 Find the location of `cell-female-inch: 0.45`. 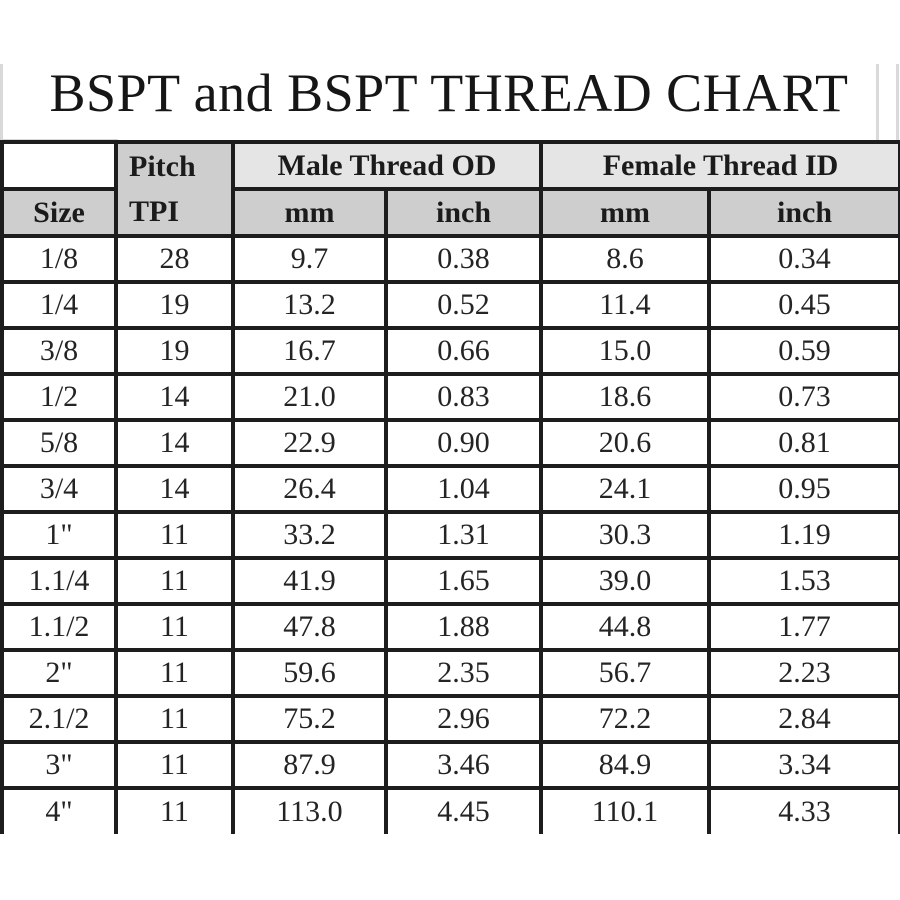

cell-female-inch: 0.45 is located at coordinates (803, 305).